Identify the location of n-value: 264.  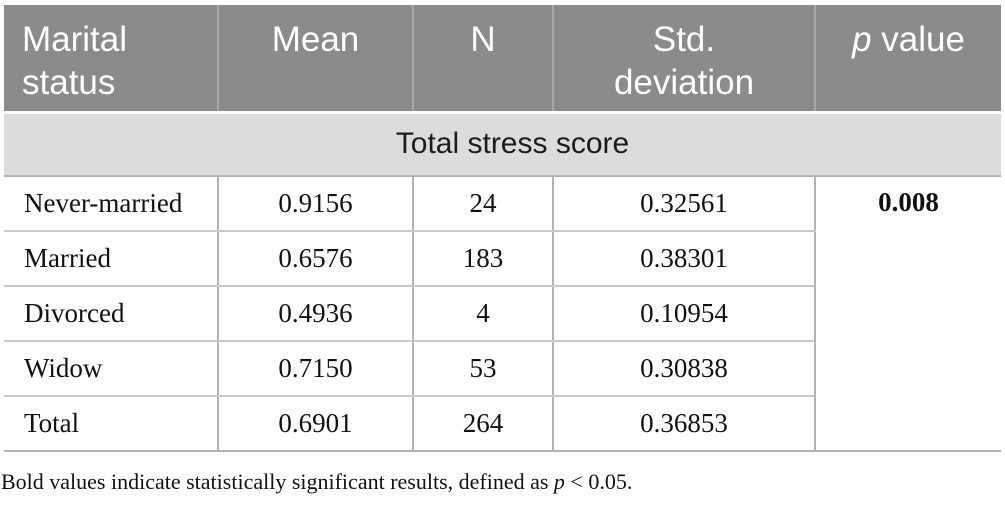
(482, 424).